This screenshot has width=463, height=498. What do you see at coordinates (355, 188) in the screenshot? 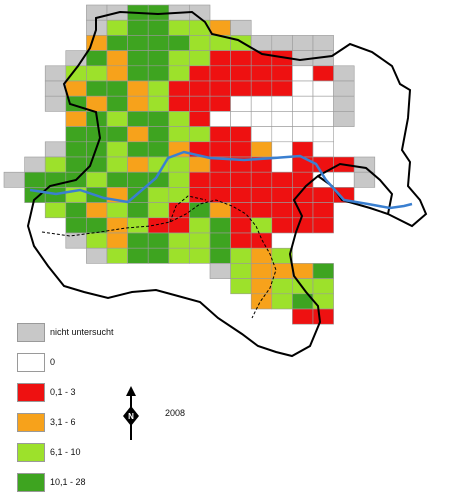
I see `inner-border` at bounding box center [355, 188].